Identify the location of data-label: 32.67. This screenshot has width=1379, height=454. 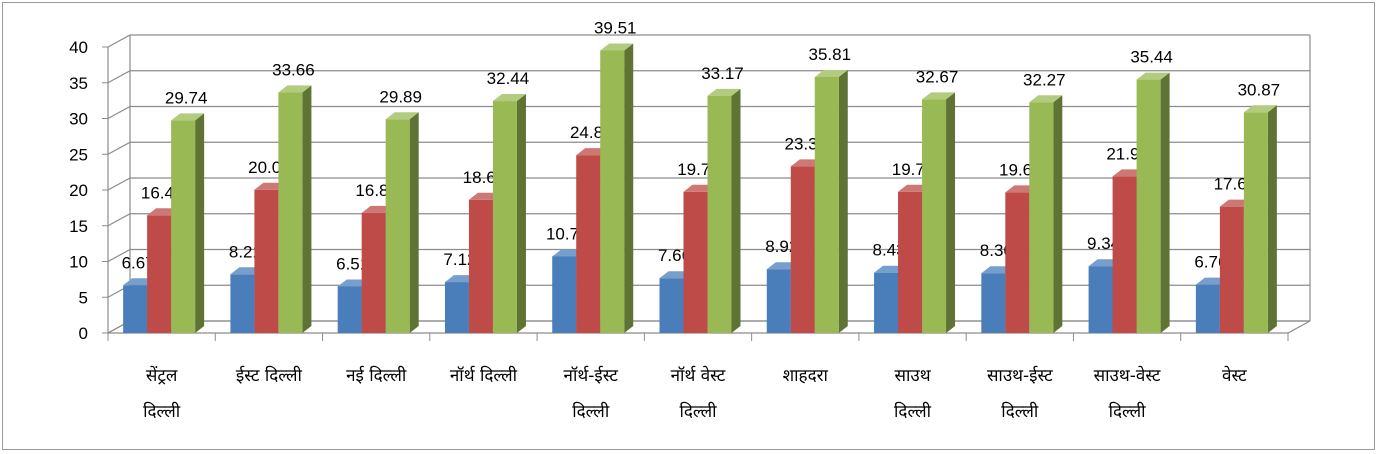
(937, 76).